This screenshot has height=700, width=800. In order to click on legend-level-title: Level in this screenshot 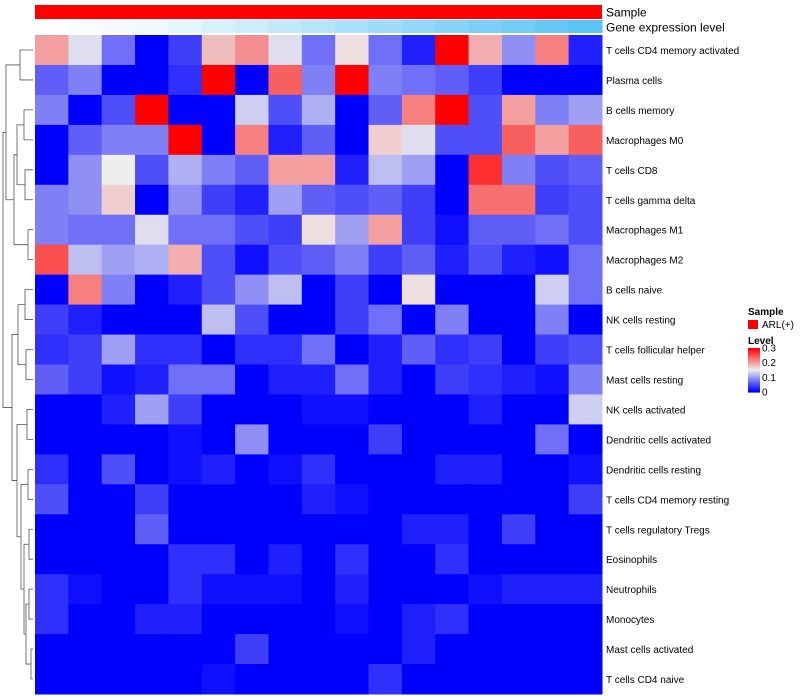, I will do `click(761, 341)`.